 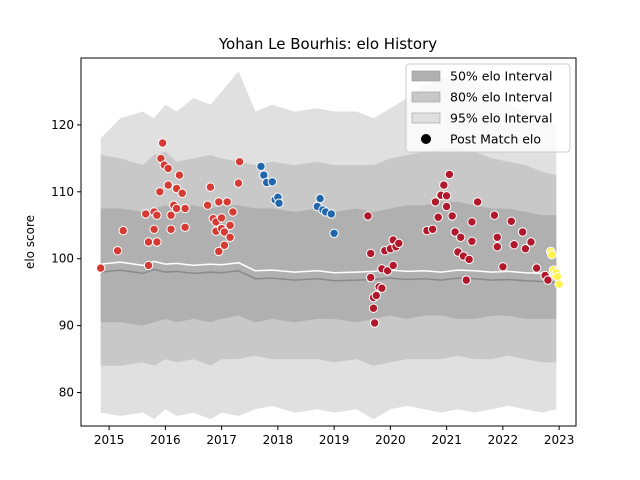 I want to click on legend-label-1: 80% elo Interval, so click(x=501, y=97).